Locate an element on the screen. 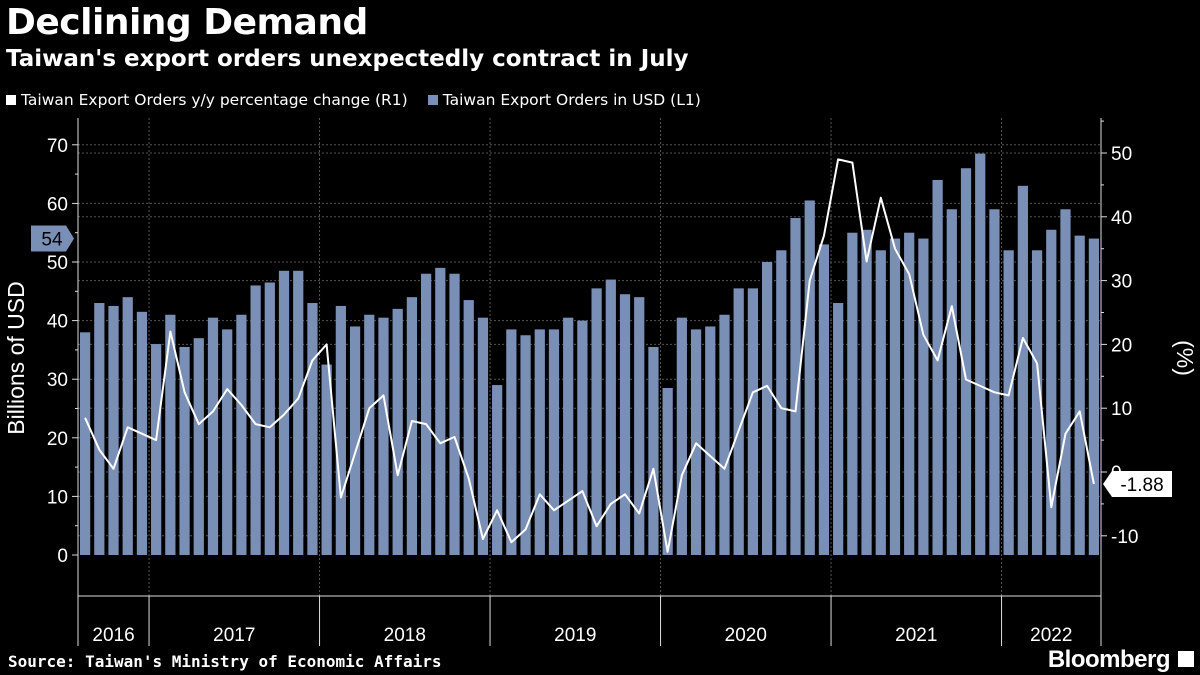 The image size is (1200, 675). bloomberg-terminal-icon is located at coordinates (1186, 659).